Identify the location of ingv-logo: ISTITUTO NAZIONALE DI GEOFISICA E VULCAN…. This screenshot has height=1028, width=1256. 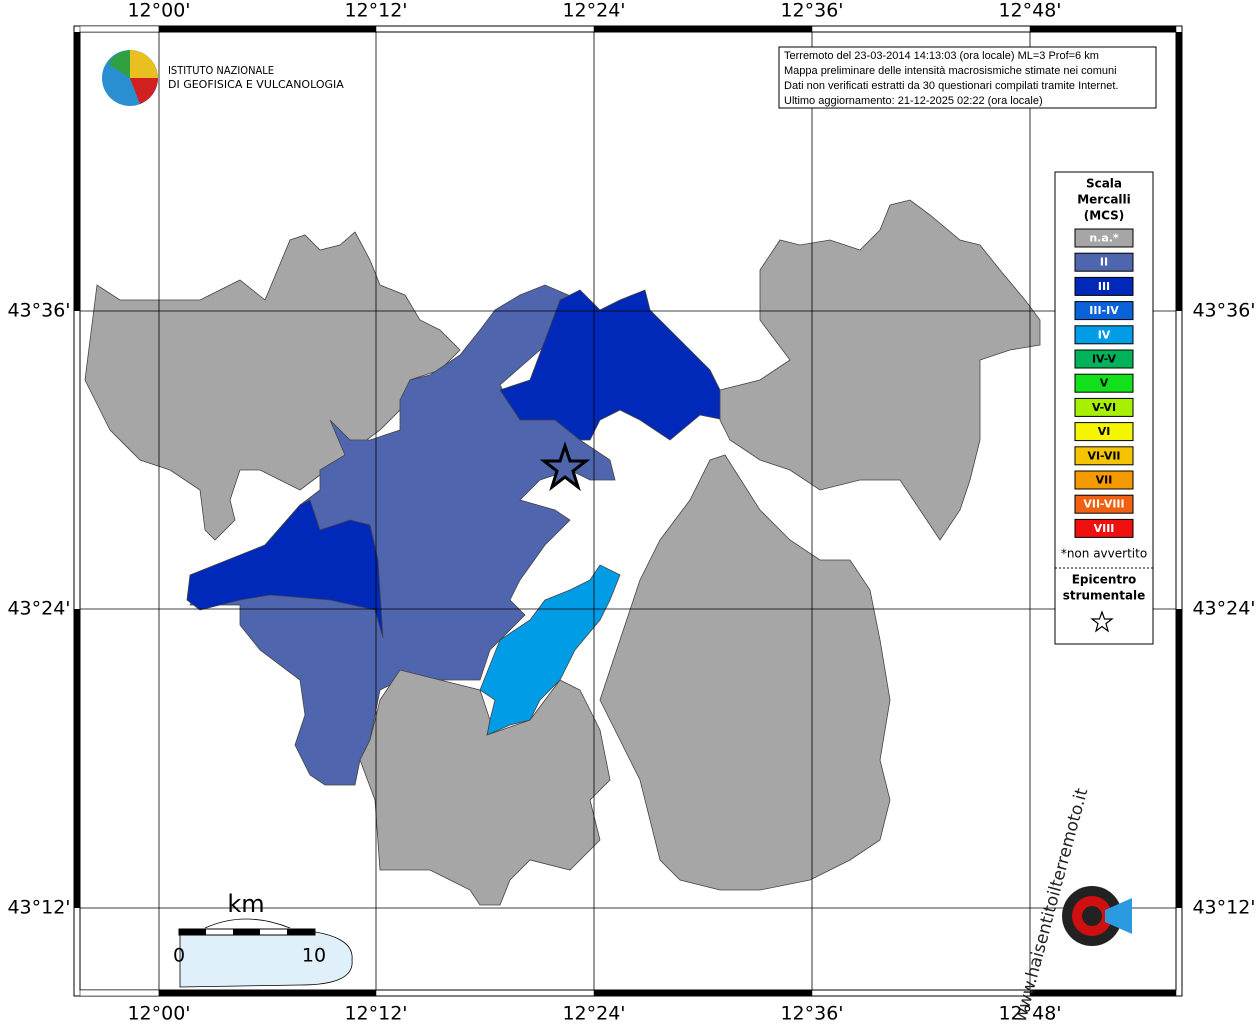
(223, 78).